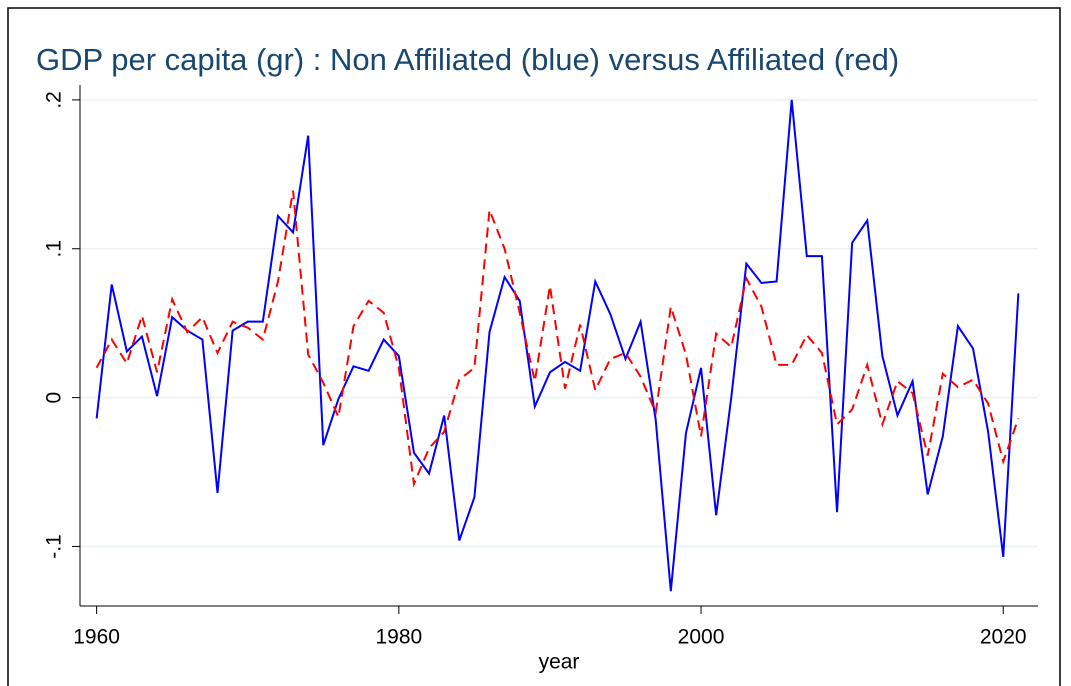  I want to click on x-tick-label: 1980, so click(398, 637).